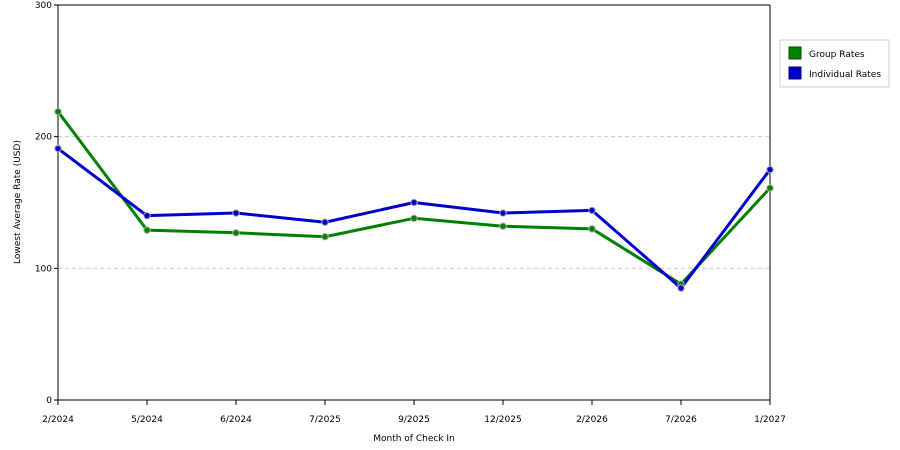 The width and height of the screenshot is (900, 450). What do you see at coordinates (795, 73) in the screenshot?
I see `legend-swatch-individual-rates` at bounding box center [795, 73].